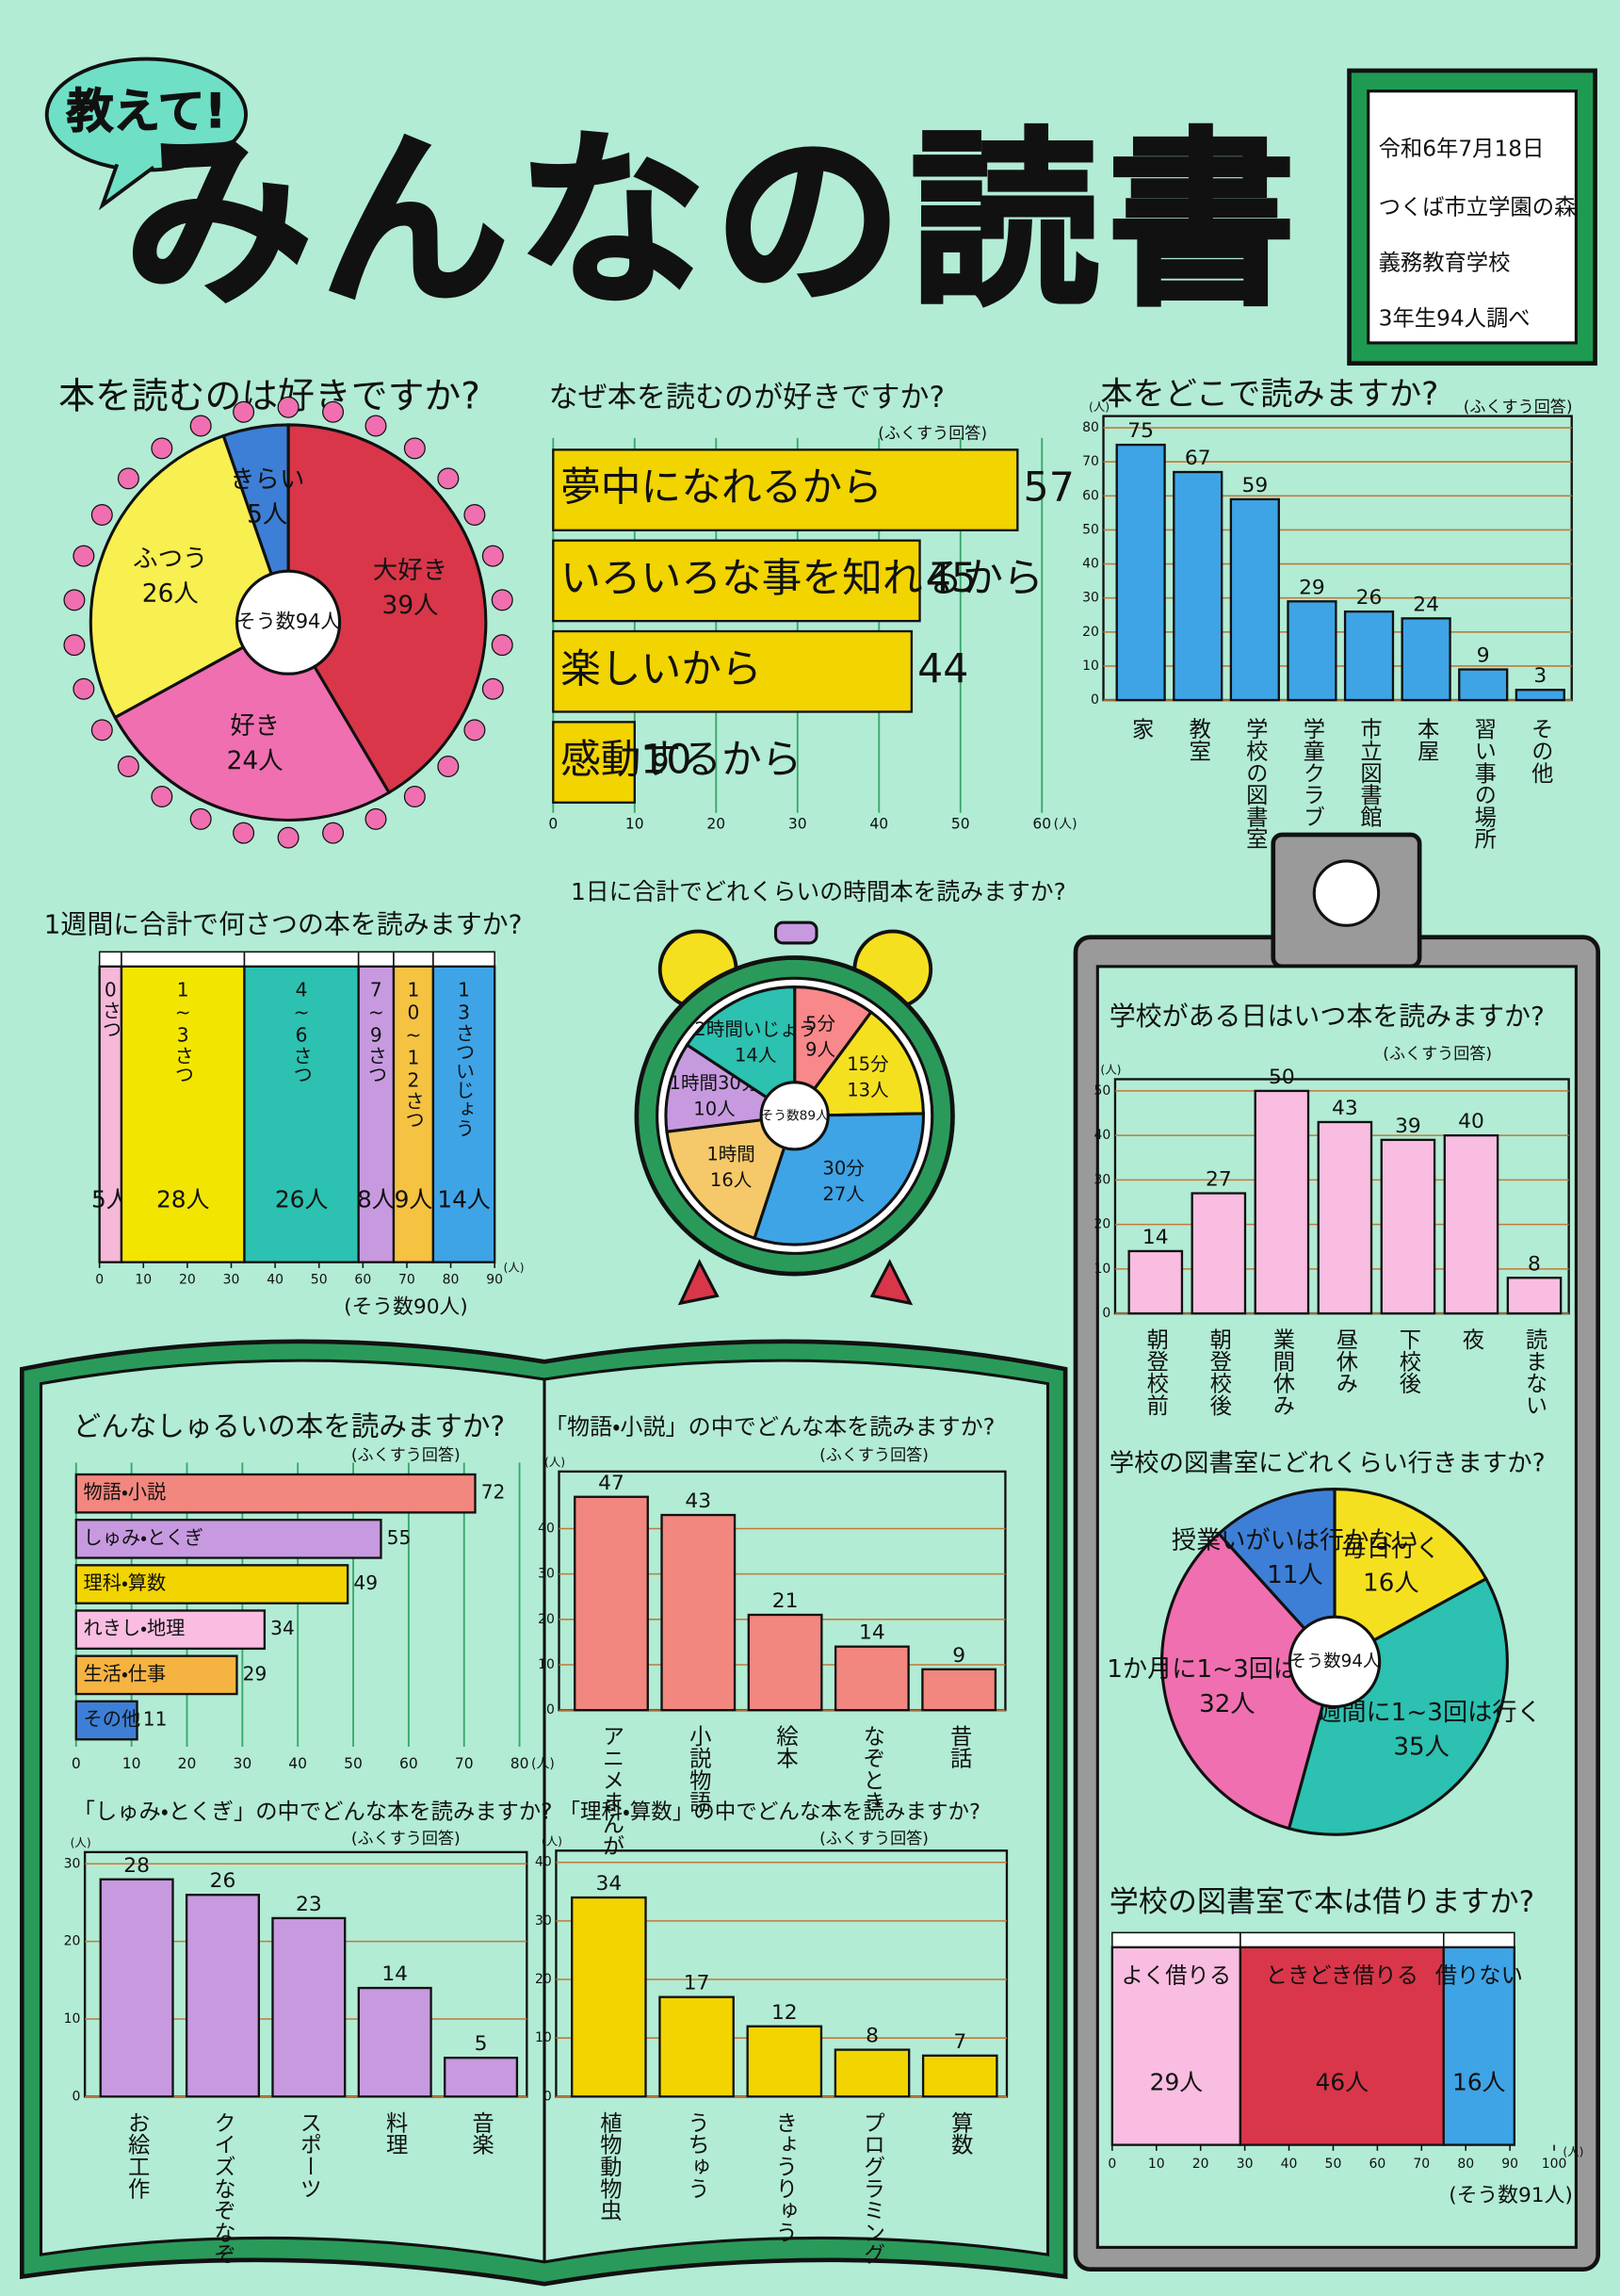  I want to click on chart-title: 1日に合計でどれくらいの時間本を読みますか?, so click(818, 891).